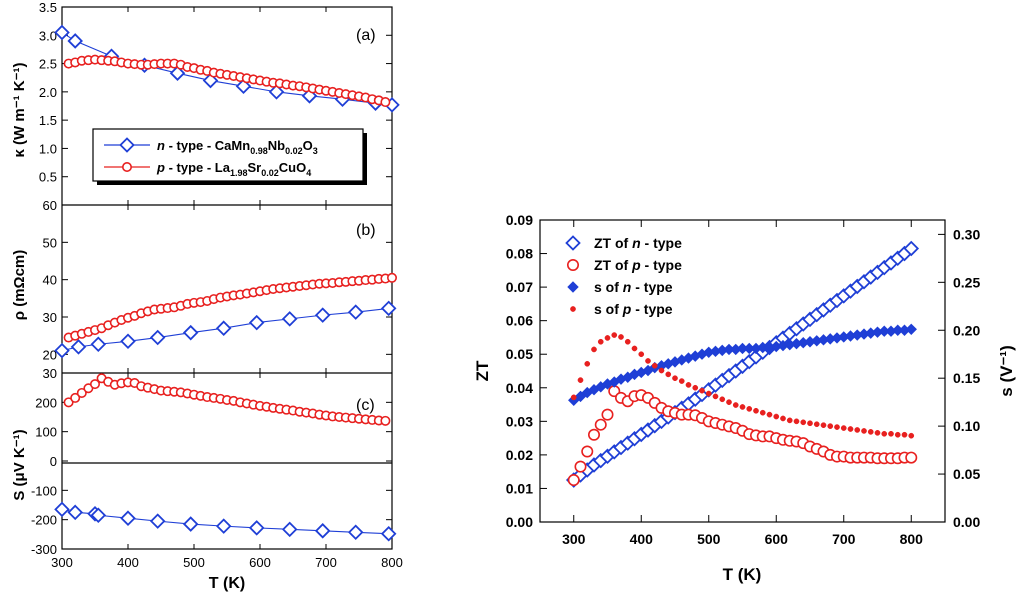 The image size is (1024, 597). I want to click on ytick-label: 3.0, so click(48, 35).